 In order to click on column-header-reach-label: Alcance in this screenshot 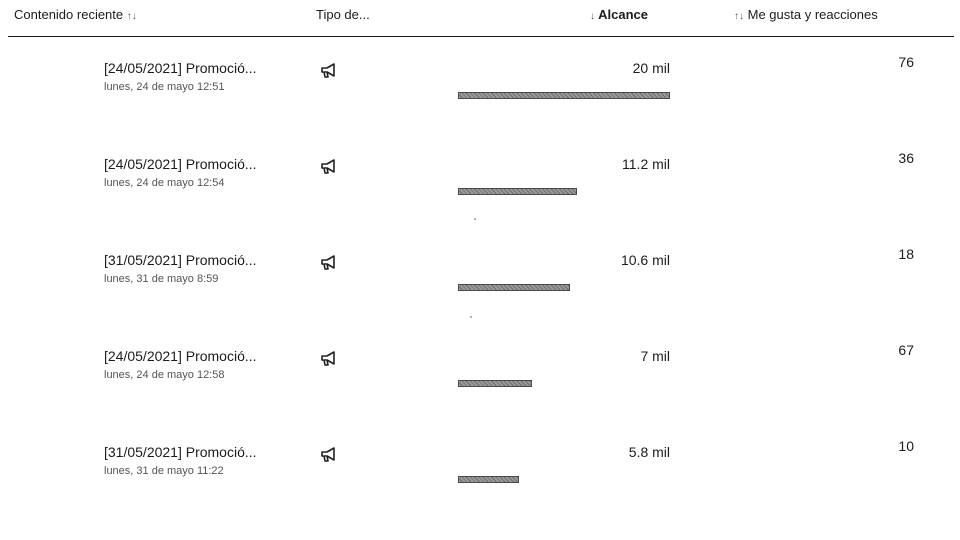, I will do `click(623, 14)`.